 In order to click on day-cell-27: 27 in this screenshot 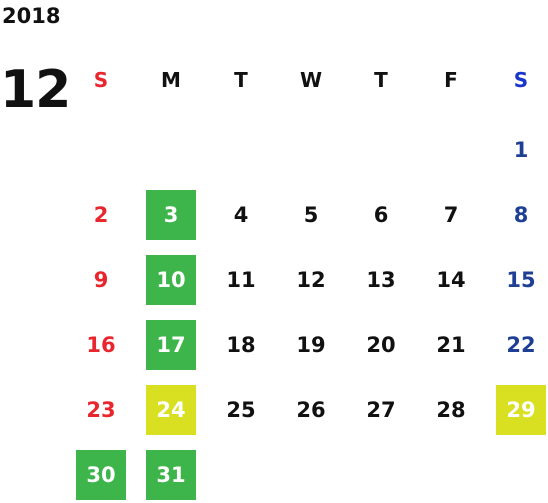, I will do `click(381, 410)`.